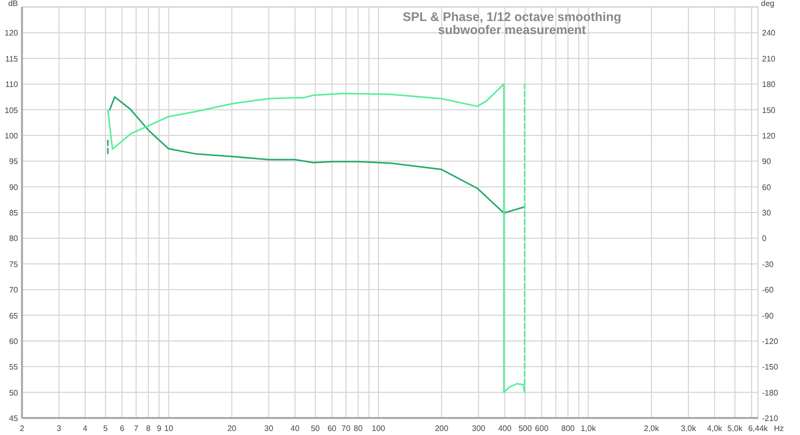  Describe the element at coordinates (770, 393) in the screenshot. I see `y2-tick-label: -180` at that location.